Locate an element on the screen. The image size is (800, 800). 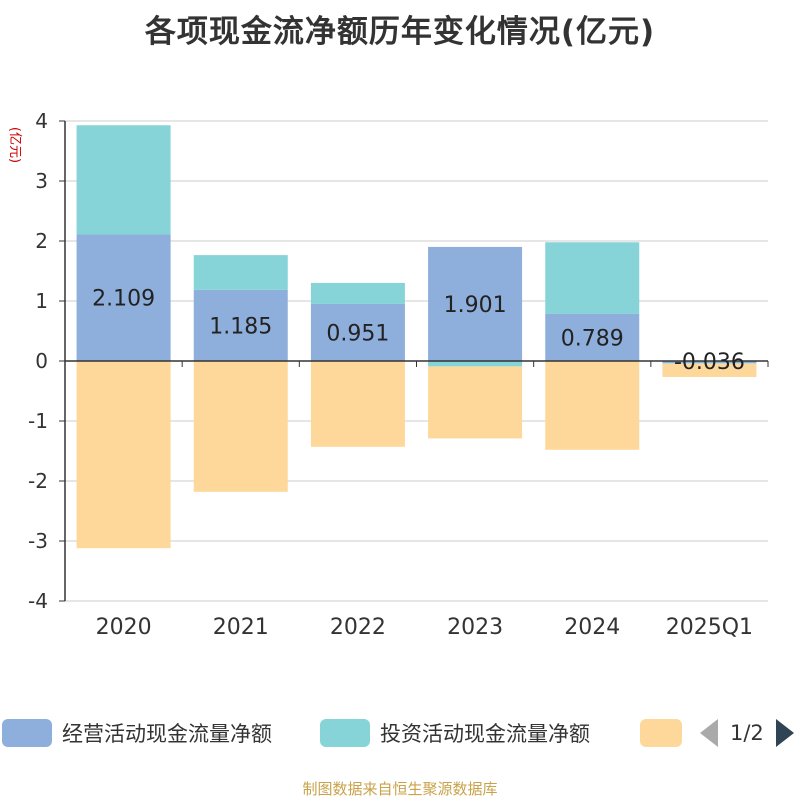
bar-0-2021 is located at coordinates (240, 325).